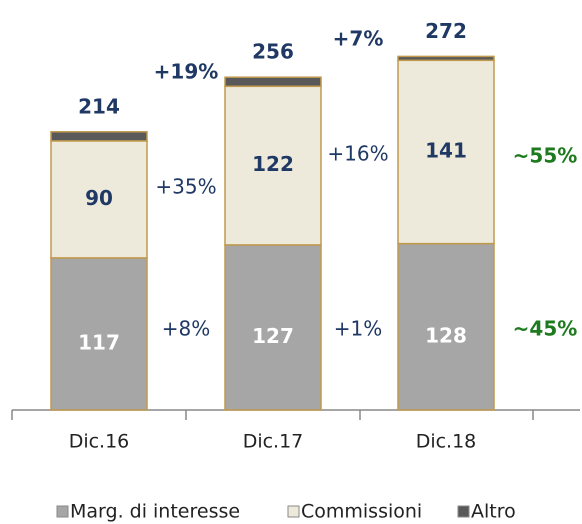 The width and height of the screenshot is (582, 524). What do you see at coordinates (358, 329) in the screenshot?
I see `growth-annotation: +1%` at bounding box center [358, 329].